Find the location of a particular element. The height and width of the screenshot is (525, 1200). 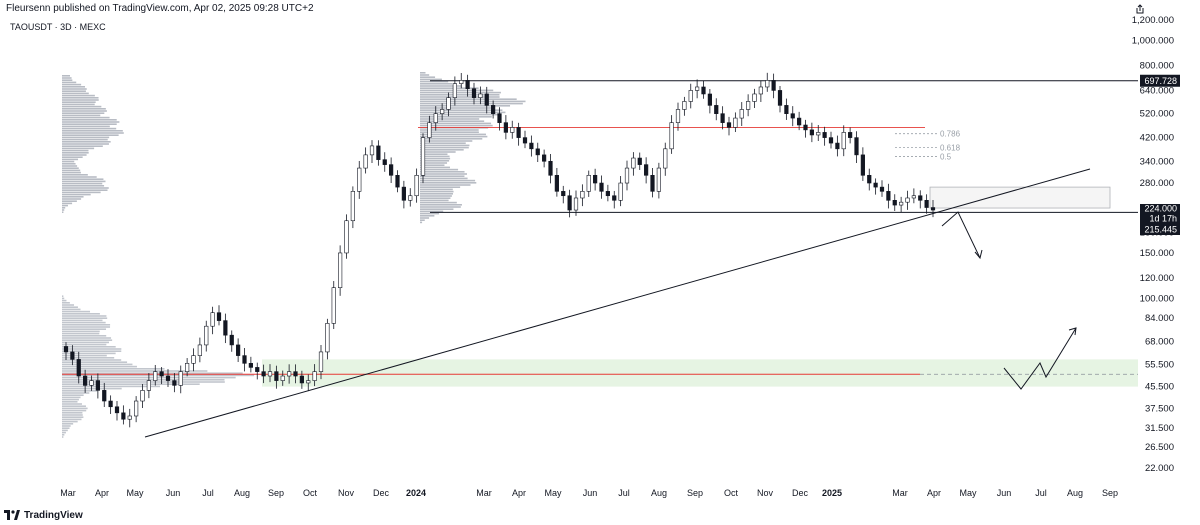

bullish-arrow-head is located at coordinates (1072, 331).